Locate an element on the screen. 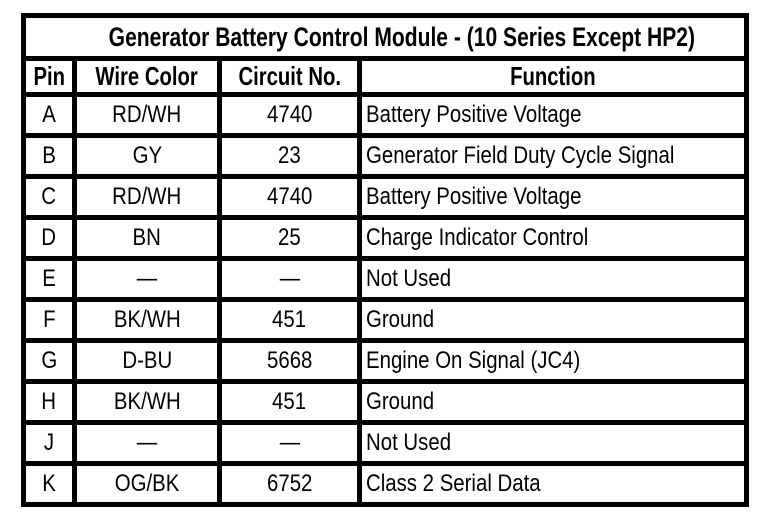  table-row: C RD/WH 4740 Battery Positive Voltage is located at coordinates (385, 197).